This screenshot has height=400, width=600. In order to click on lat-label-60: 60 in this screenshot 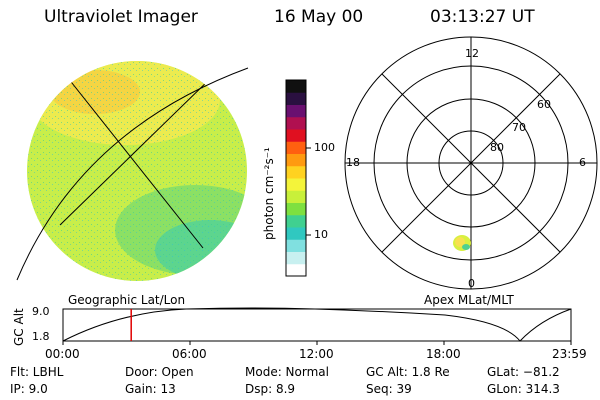, I will do `click(544, 104)`.